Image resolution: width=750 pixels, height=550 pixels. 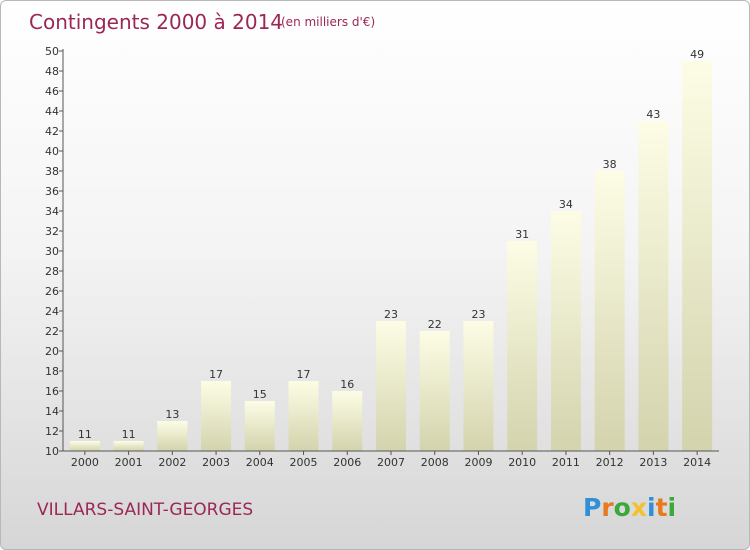 I want to click on y-tick-label: 30, so click(x=52, y=251).